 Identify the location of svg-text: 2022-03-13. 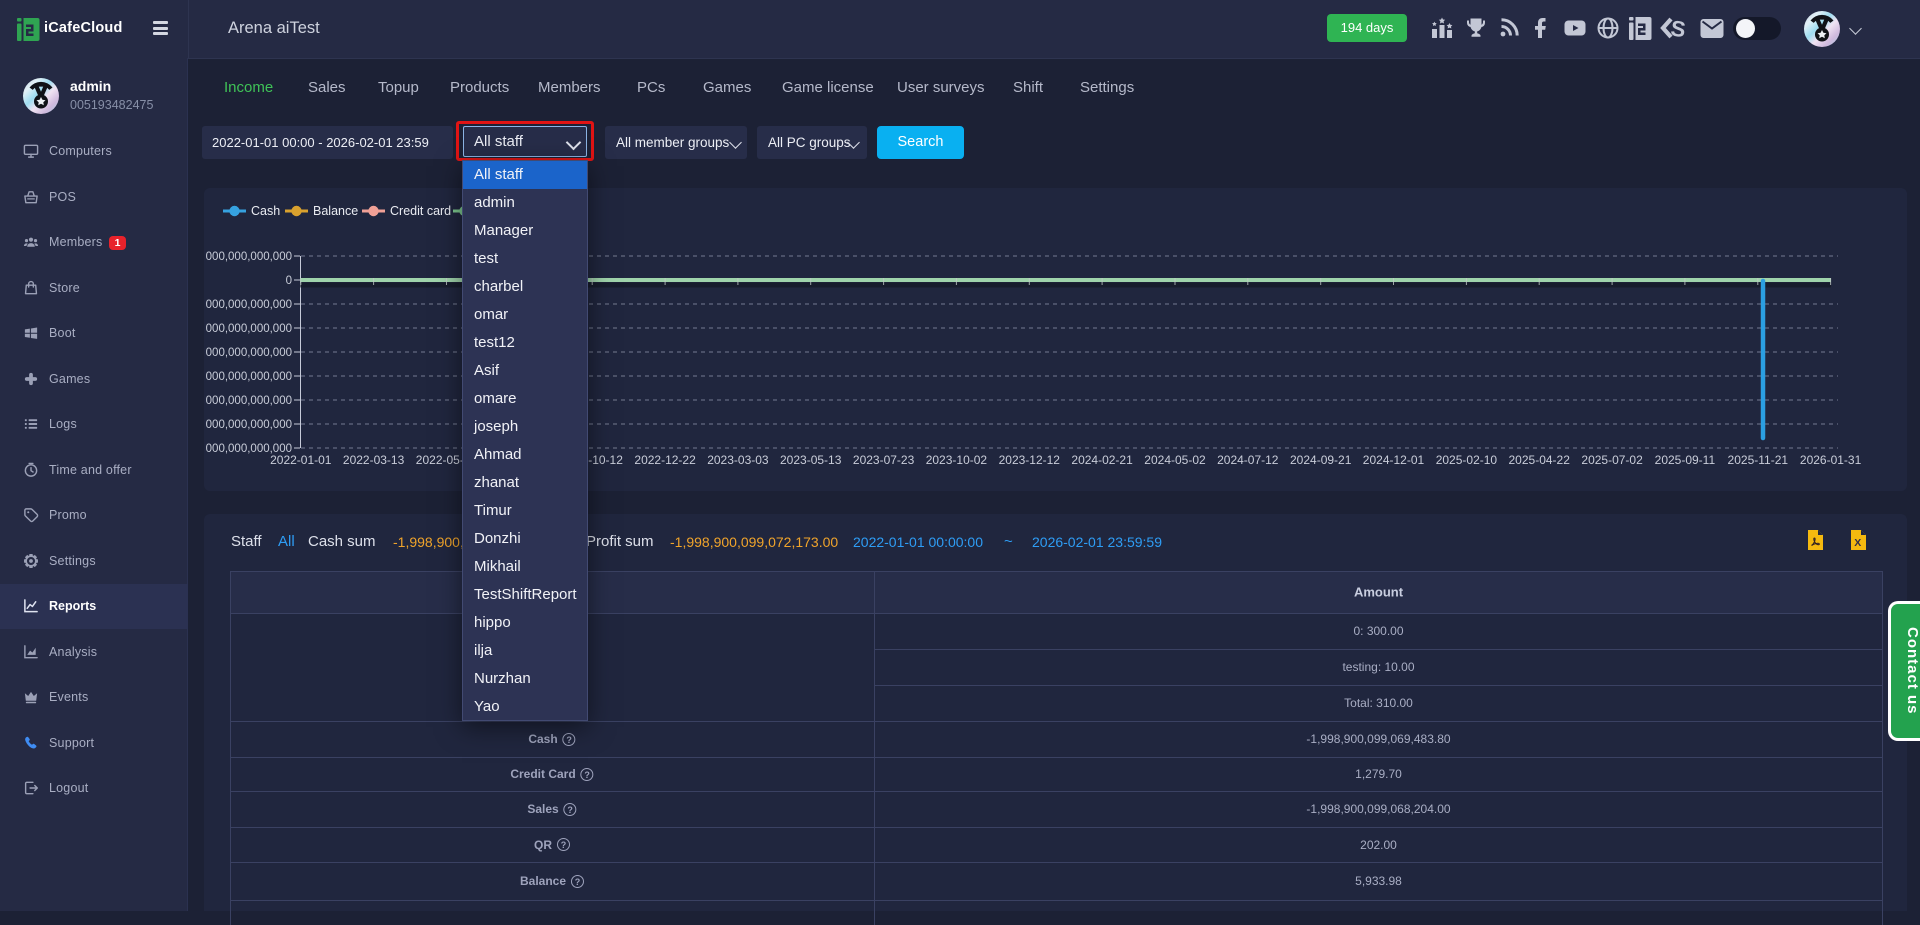
(374, 460).